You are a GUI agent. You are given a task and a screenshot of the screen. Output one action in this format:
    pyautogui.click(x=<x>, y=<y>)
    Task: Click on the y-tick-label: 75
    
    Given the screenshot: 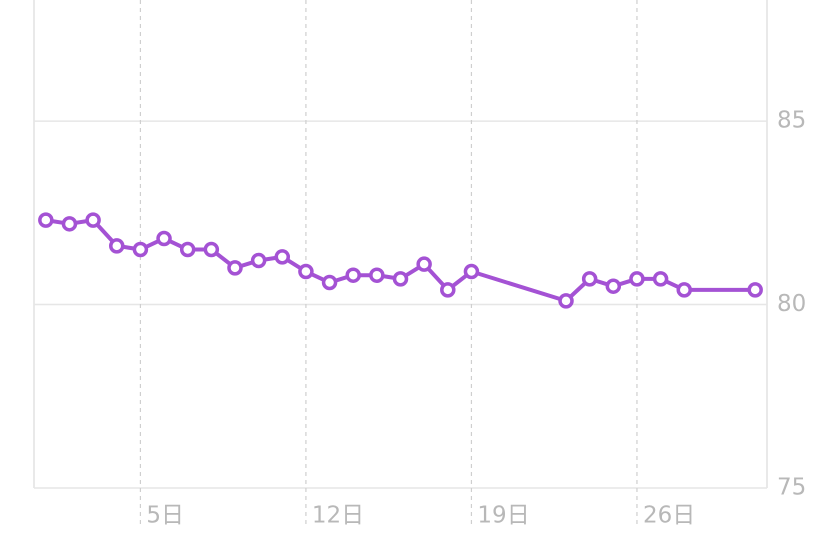 What is the action you would take?
    pyautogui.click(x=791, y=488)
    